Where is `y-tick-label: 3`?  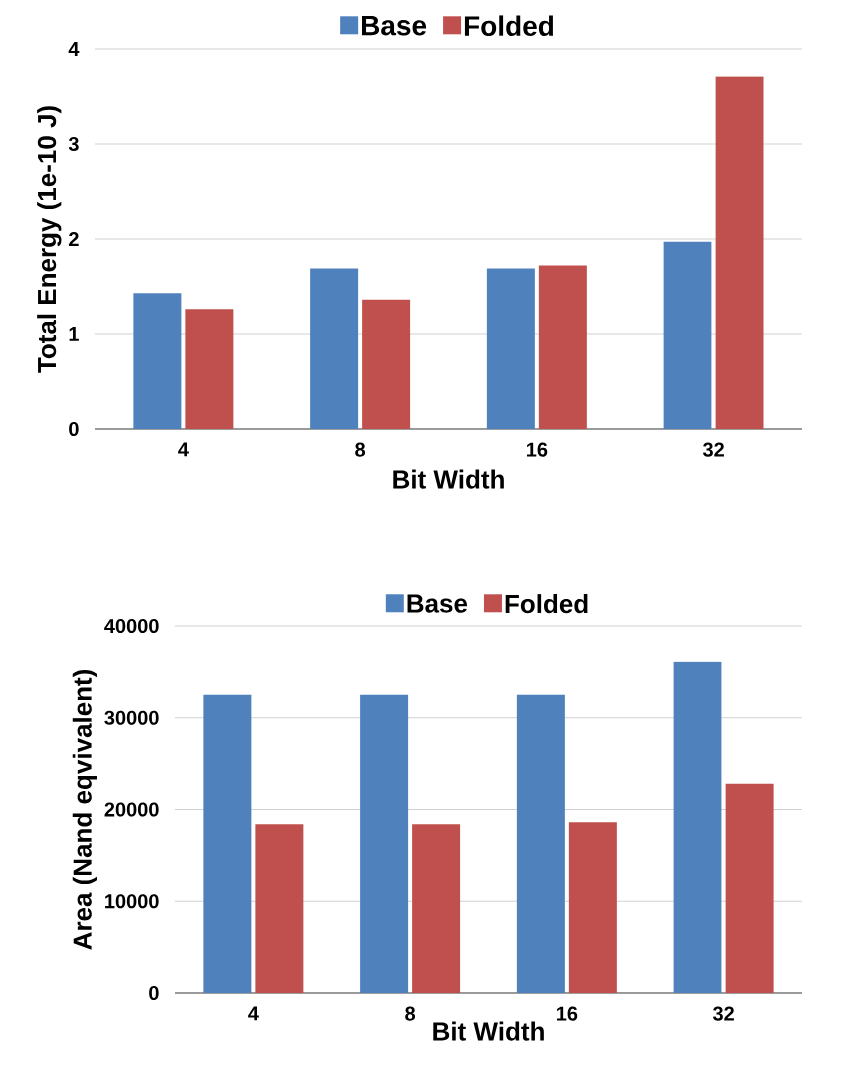 y-tick-label: 3 is located at coordinates (73, 144).